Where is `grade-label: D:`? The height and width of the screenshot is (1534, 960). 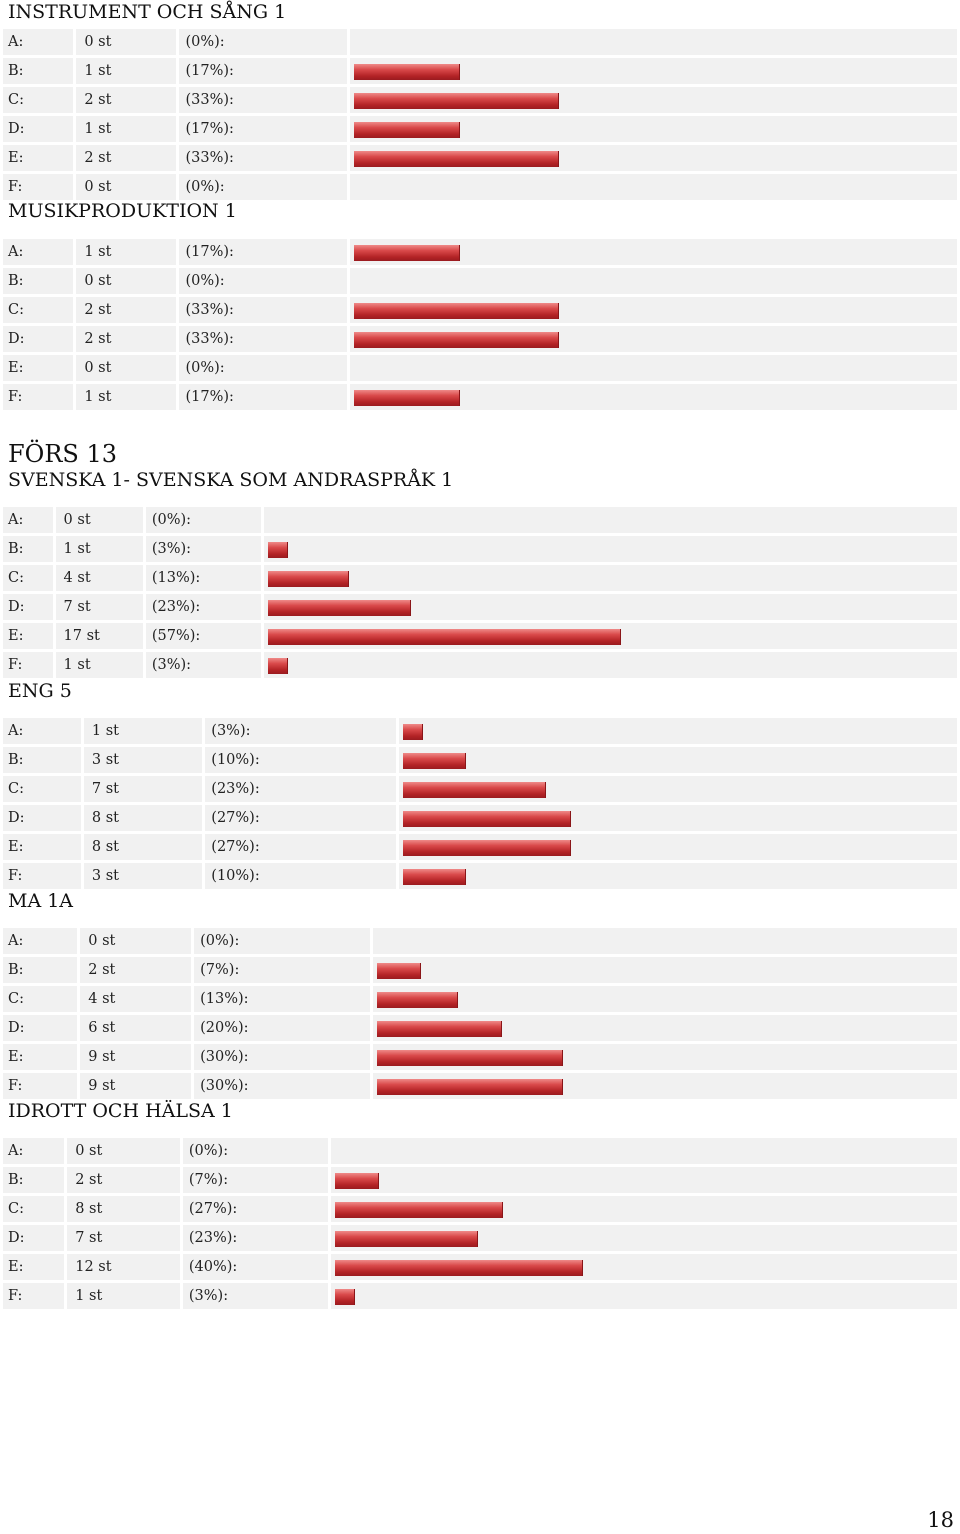 grade-label: D: is located at coordinates (38, 339).